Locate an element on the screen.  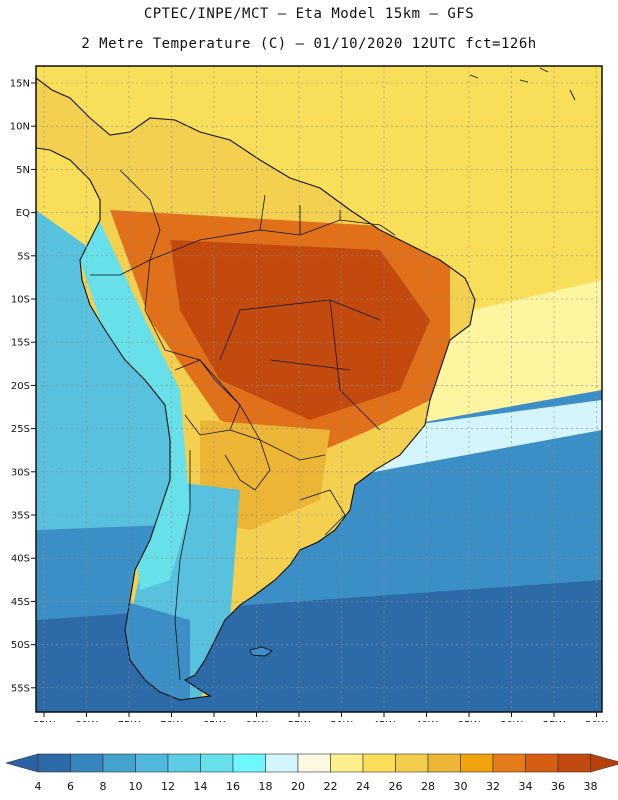
colorbar-label: 8 is located at coordinates (103, 786).